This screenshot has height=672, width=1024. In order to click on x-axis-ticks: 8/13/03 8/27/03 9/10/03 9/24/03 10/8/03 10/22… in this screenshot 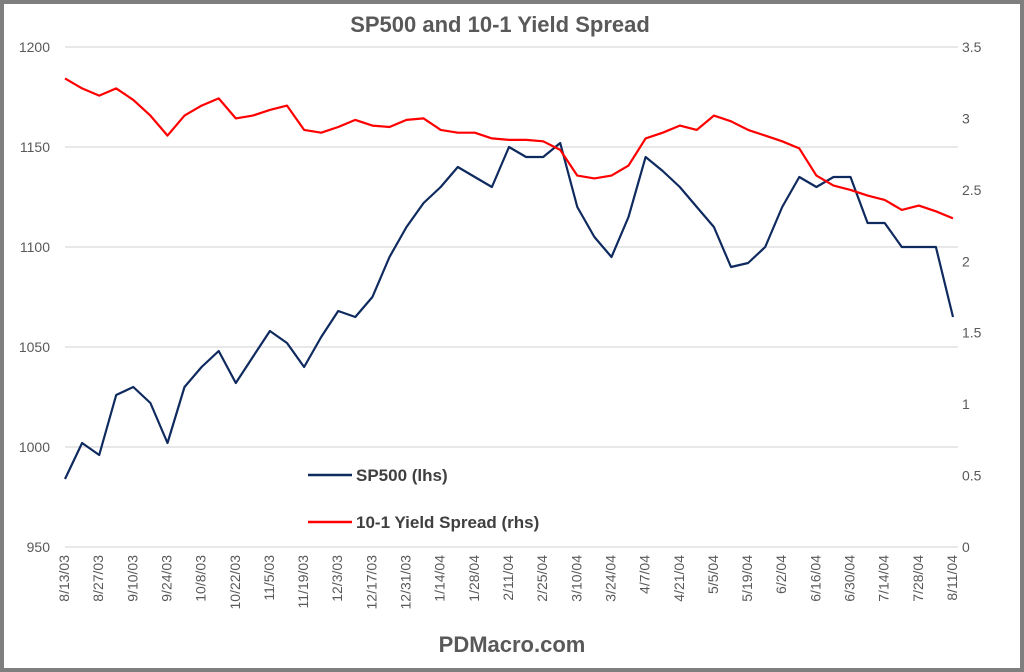, I will do `click(508, 582)`.